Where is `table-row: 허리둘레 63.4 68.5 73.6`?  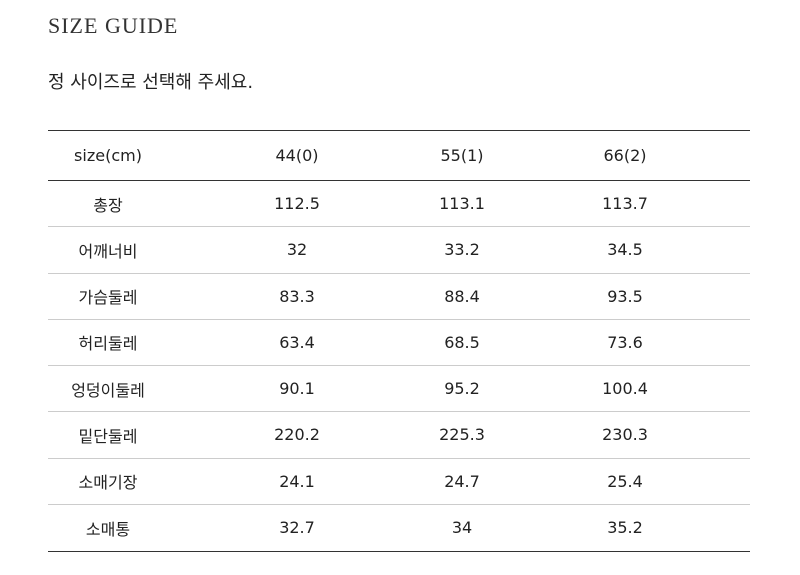
table-row: 허리둘레 63.4 68.5 73.6 is located at coordinates (399, 343).